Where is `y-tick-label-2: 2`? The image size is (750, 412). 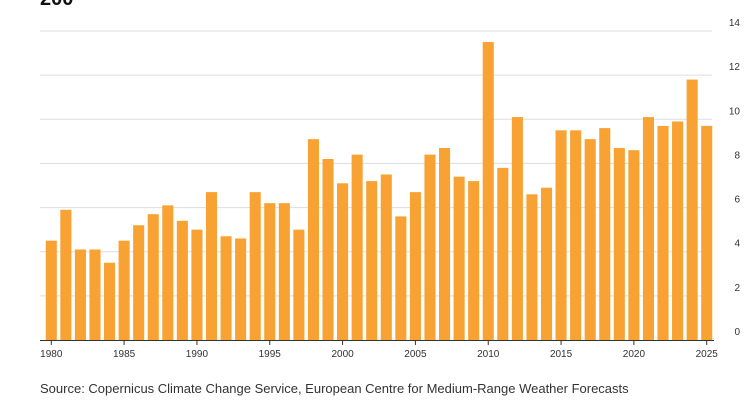
y-tick-label-2: 2 is located at coordinates (737, 288).